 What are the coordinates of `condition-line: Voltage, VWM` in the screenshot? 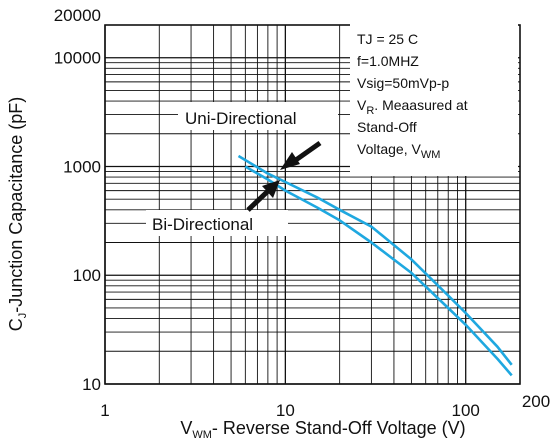 It's located at (398, 151).